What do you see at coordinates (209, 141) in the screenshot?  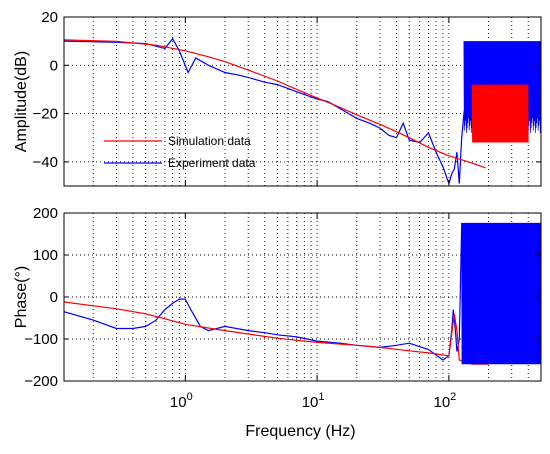 I see `legend-label: Simulation data` at bounding box center [209, 141].